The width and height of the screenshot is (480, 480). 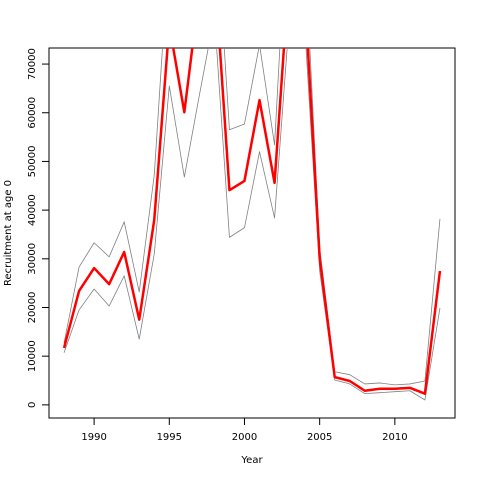 What do you see at coordinates (251, 460) in the screenshot?
I see `x-axis-label: Year` at bounding box center [251, 460].